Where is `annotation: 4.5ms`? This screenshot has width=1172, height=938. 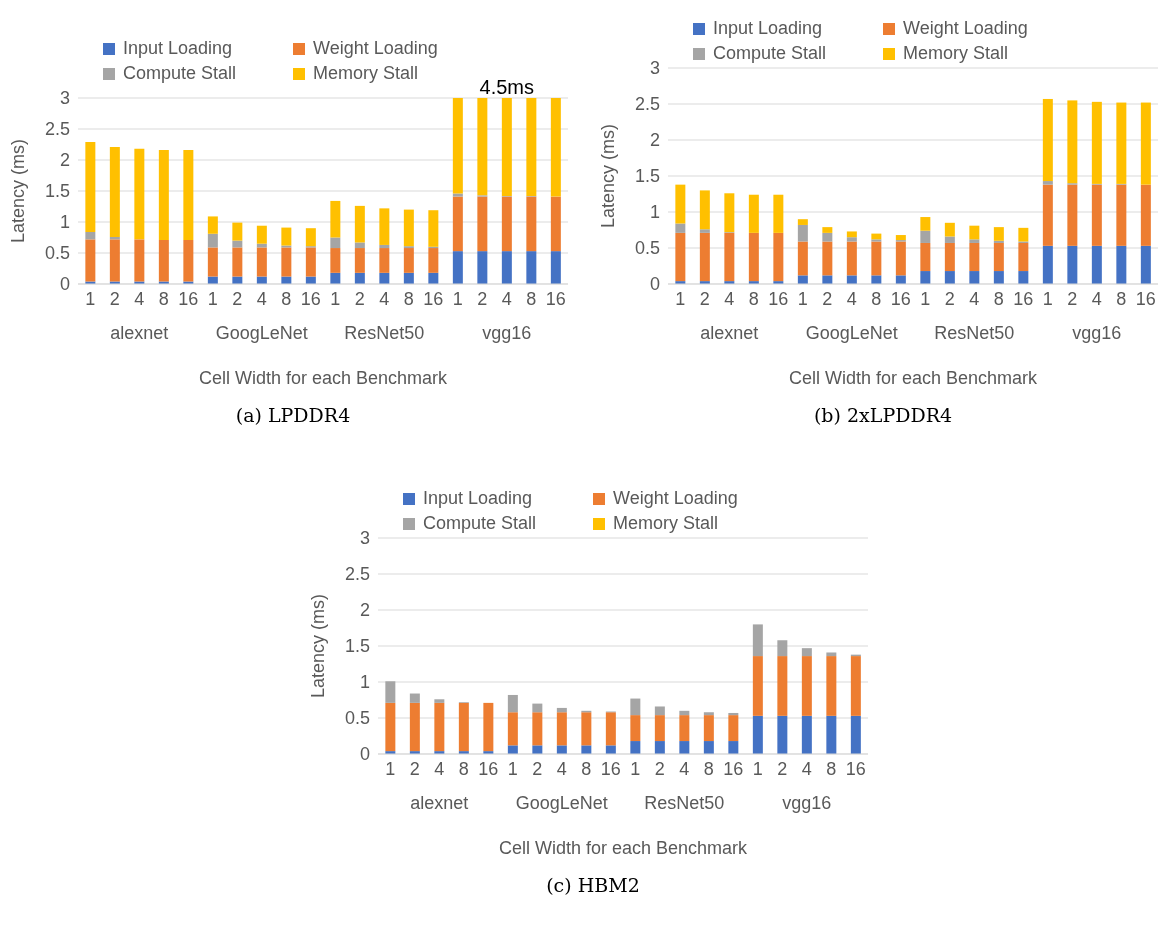
annotation: 4.5ms is located at coordinates (506, 87).